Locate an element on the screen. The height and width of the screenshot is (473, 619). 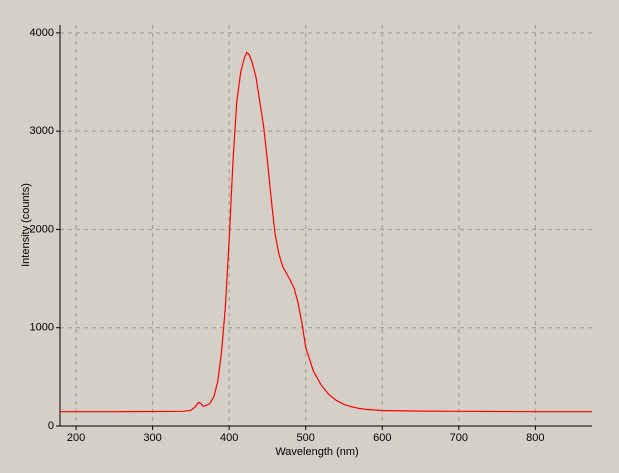
y-tick-label: 4000 is located at coordinates (42, 33).